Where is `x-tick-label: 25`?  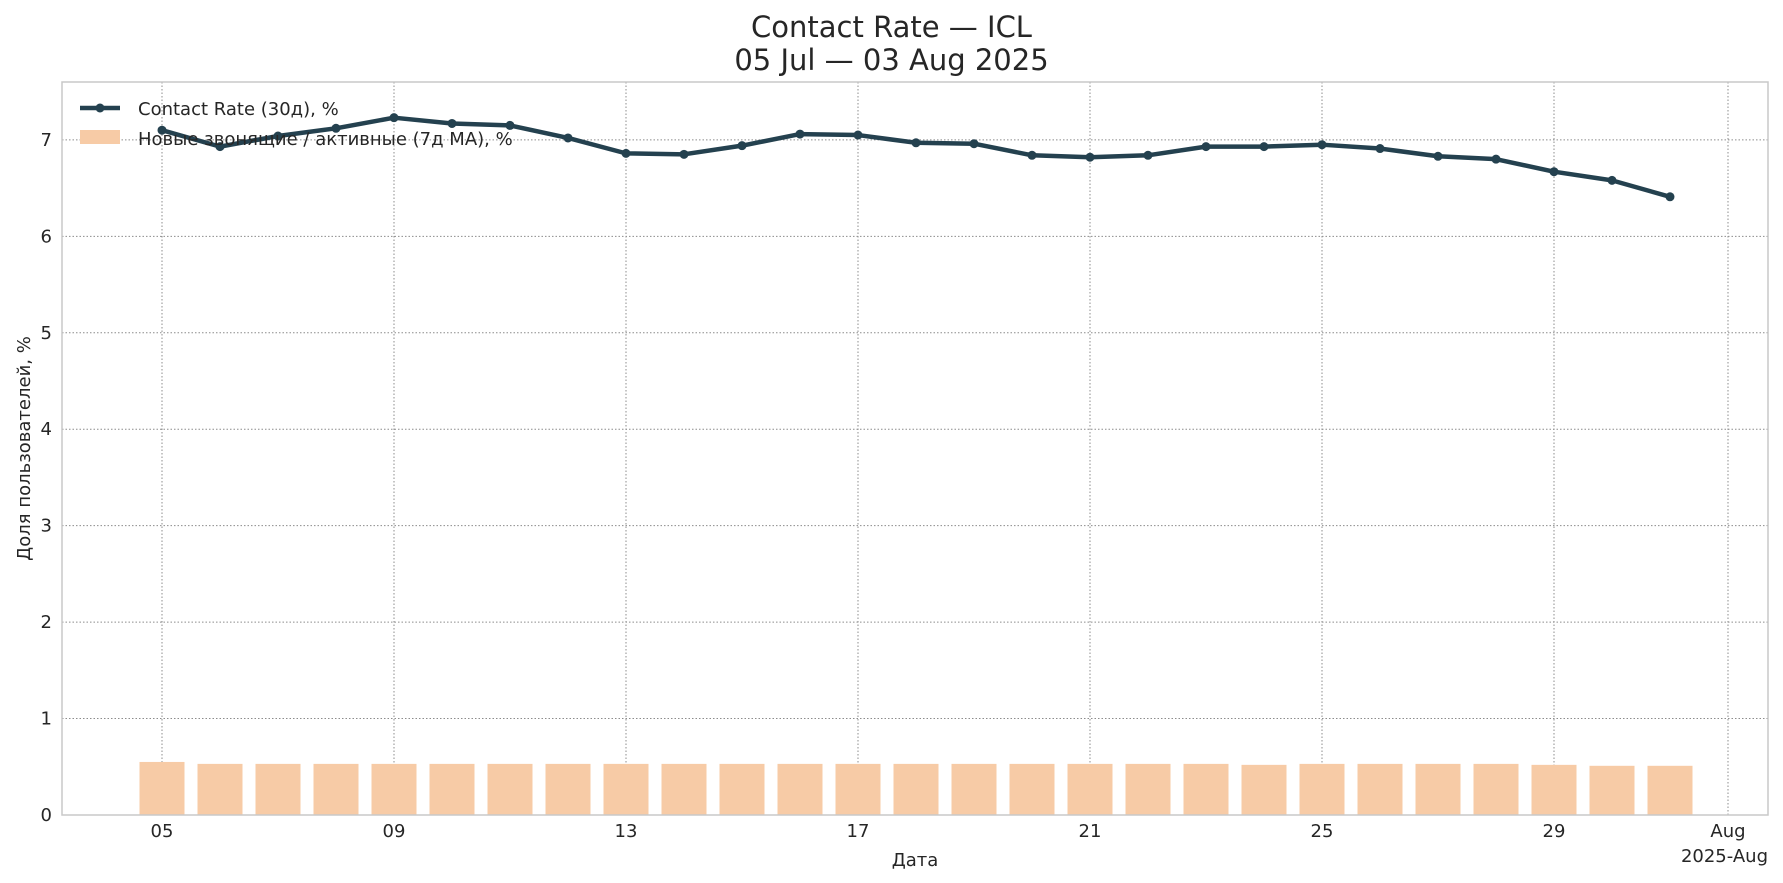 x-tick-label: 25 is located at coordinates (1322, 831).